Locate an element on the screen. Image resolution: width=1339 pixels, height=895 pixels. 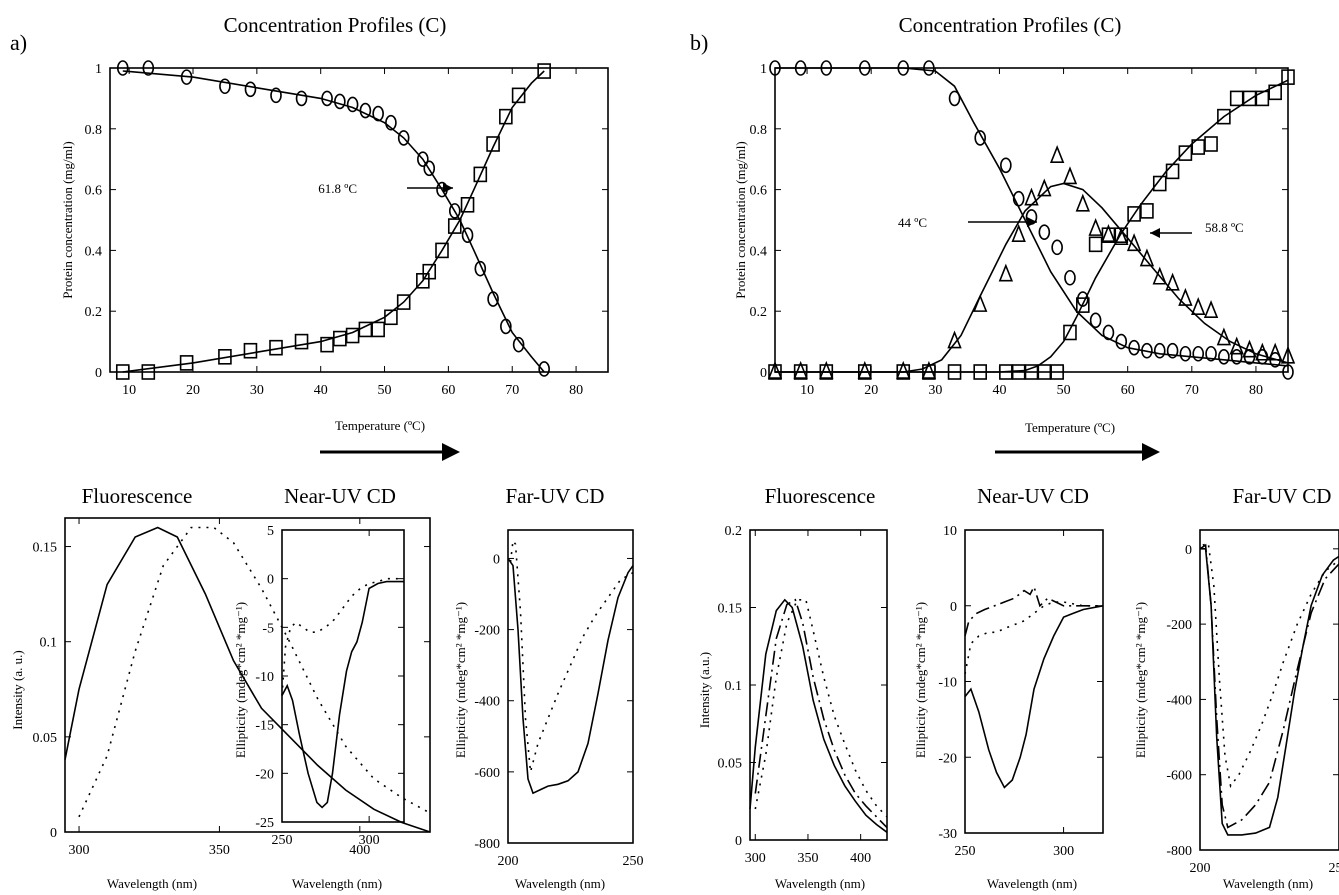
y-tick-label: 0.2 is located at coordinates (734, 531).